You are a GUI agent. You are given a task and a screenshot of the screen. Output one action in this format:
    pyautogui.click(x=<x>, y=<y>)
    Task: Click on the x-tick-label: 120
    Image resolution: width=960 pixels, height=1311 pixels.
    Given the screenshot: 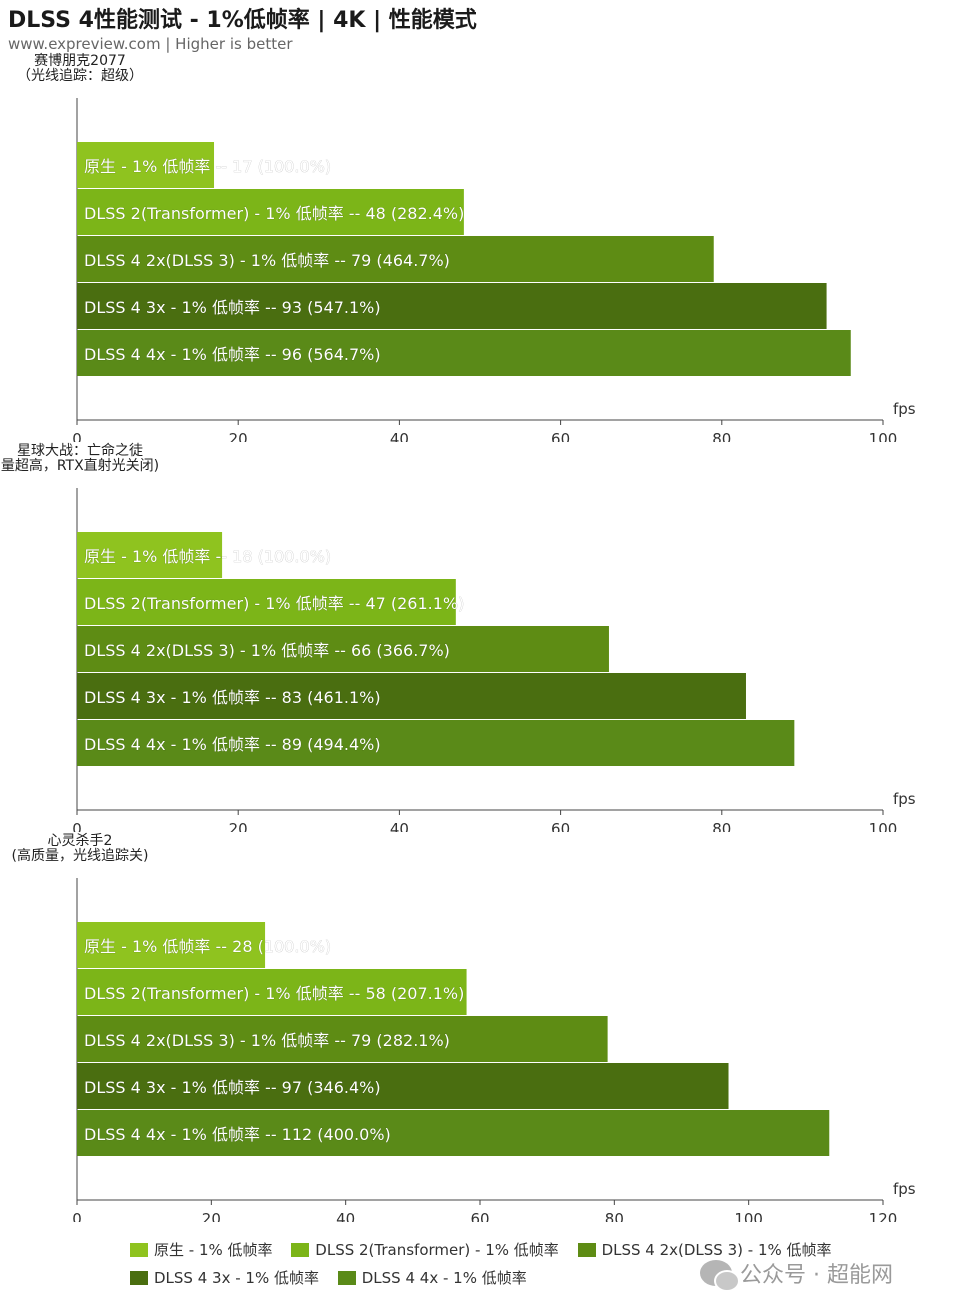 What is the action you would take?
    pyautogui.click(x=883, y=1216)
    